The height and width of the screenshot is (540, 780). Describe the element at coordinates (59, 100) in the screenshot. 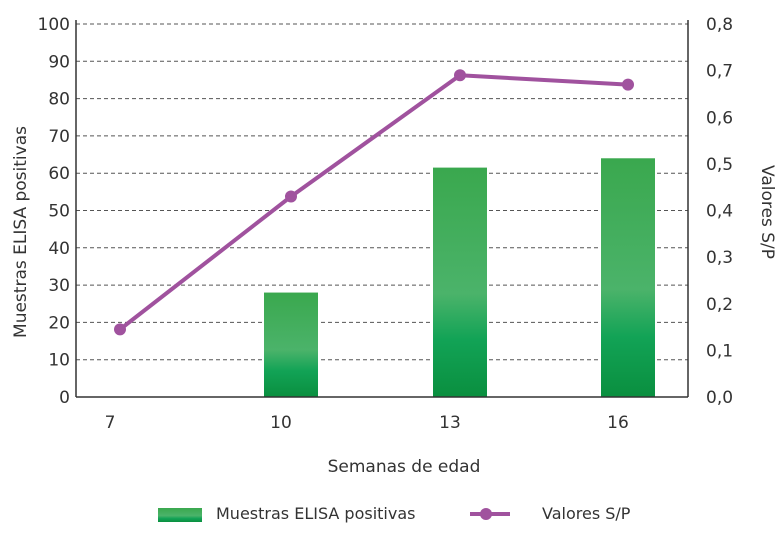

I see `left-tick-label: 80` at that location.